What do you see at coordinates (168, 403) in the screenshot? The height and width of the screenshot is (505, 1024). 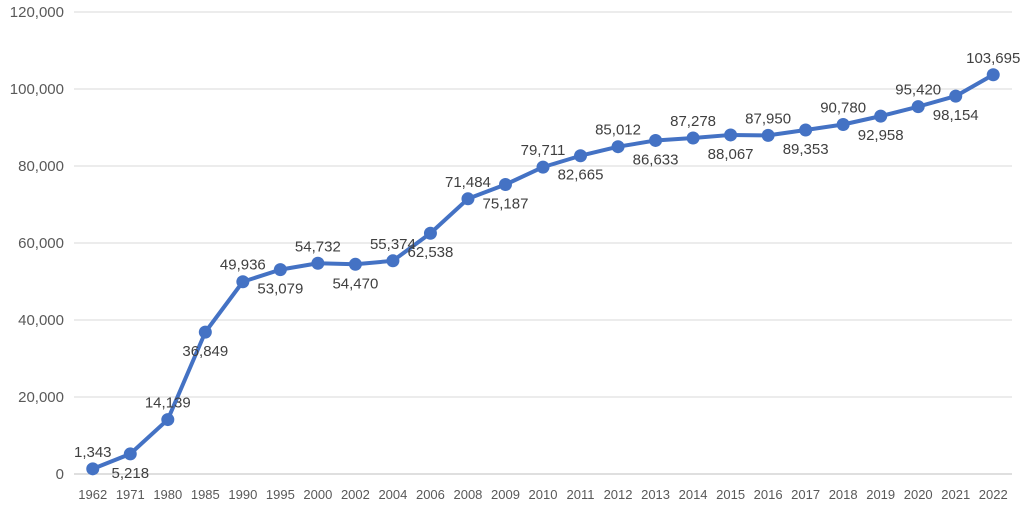 I see `data-label: 14,139` at bounding box center [168, 403].